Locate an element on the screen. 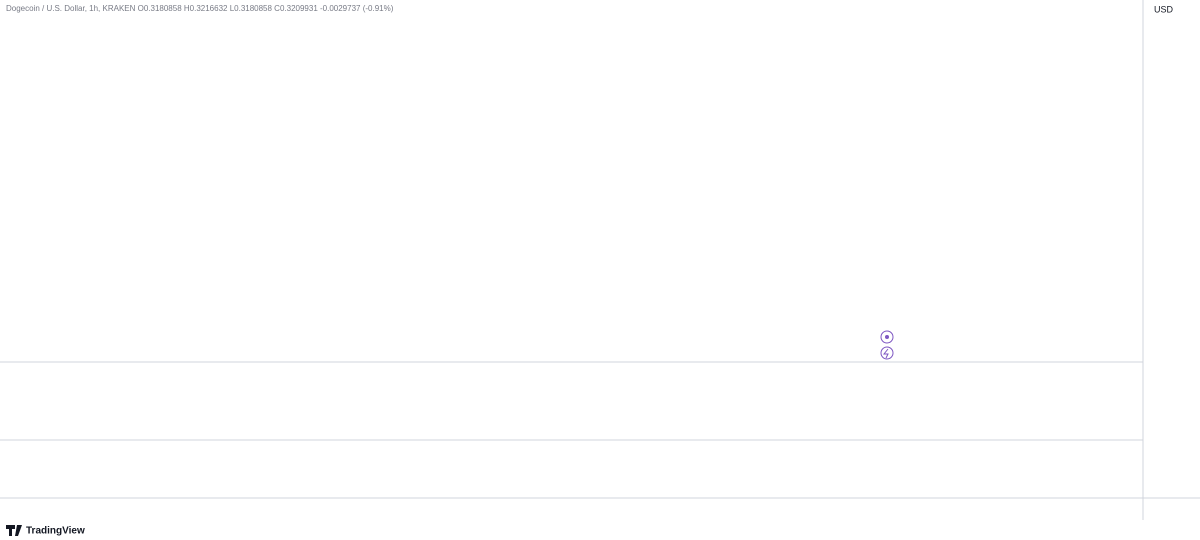 The image size is (1200, 540). brand-logo: TradingView is located at coordinates (45, 531).